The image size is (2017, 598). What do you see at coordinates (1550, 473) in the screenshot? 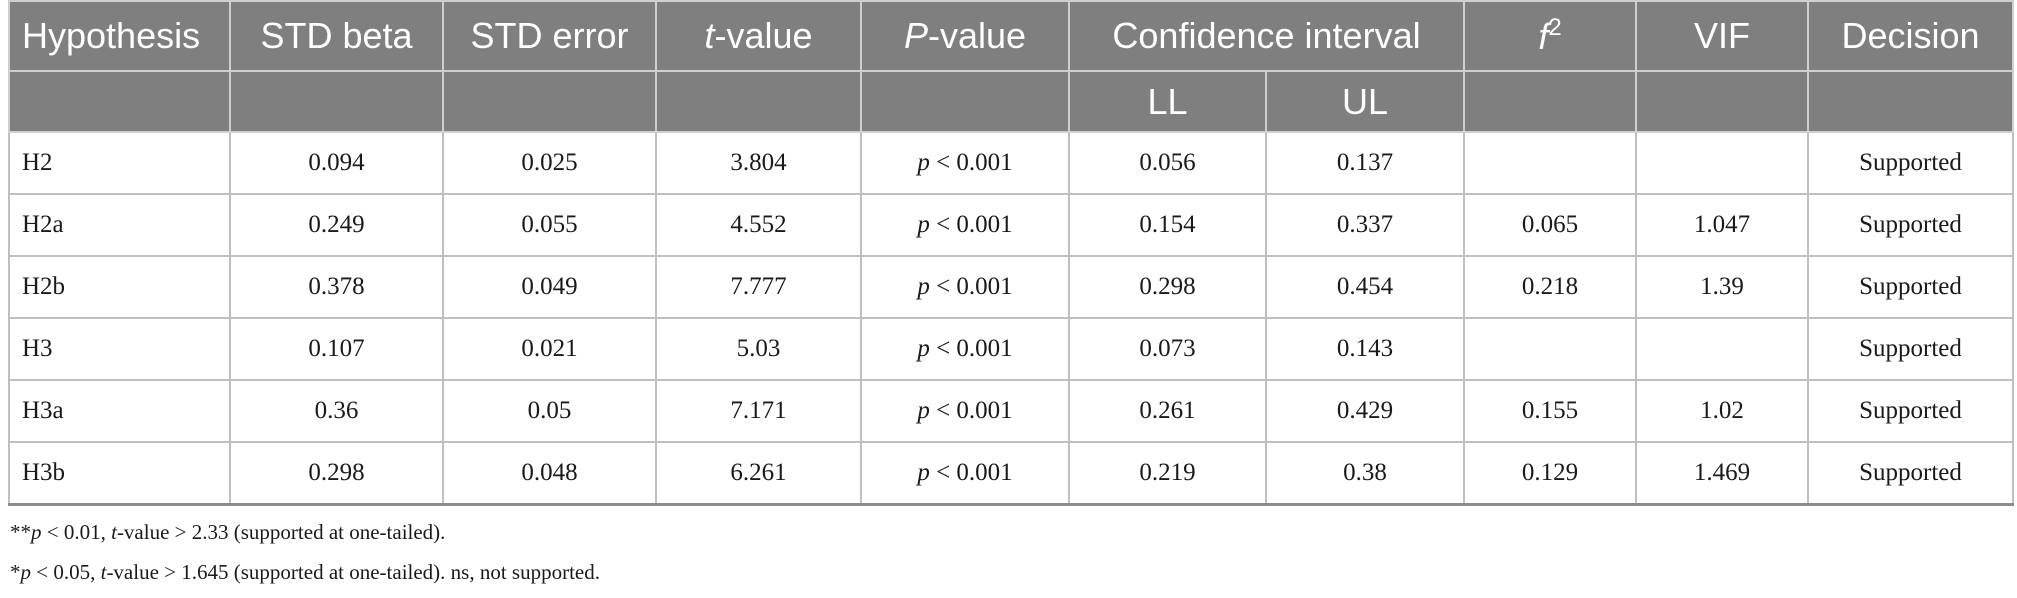
I see `cell-f-squared: 0.129` at bounding box center [1550, 473].